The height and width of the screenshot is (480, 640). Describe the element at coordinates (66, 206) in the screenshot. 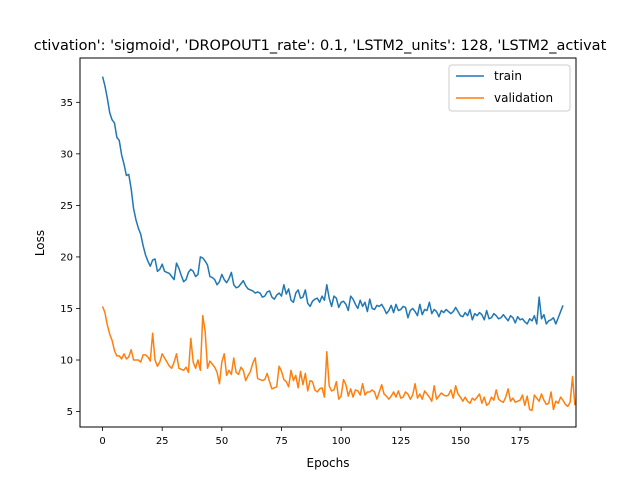

I see `y-tick-label: 25` at that location.